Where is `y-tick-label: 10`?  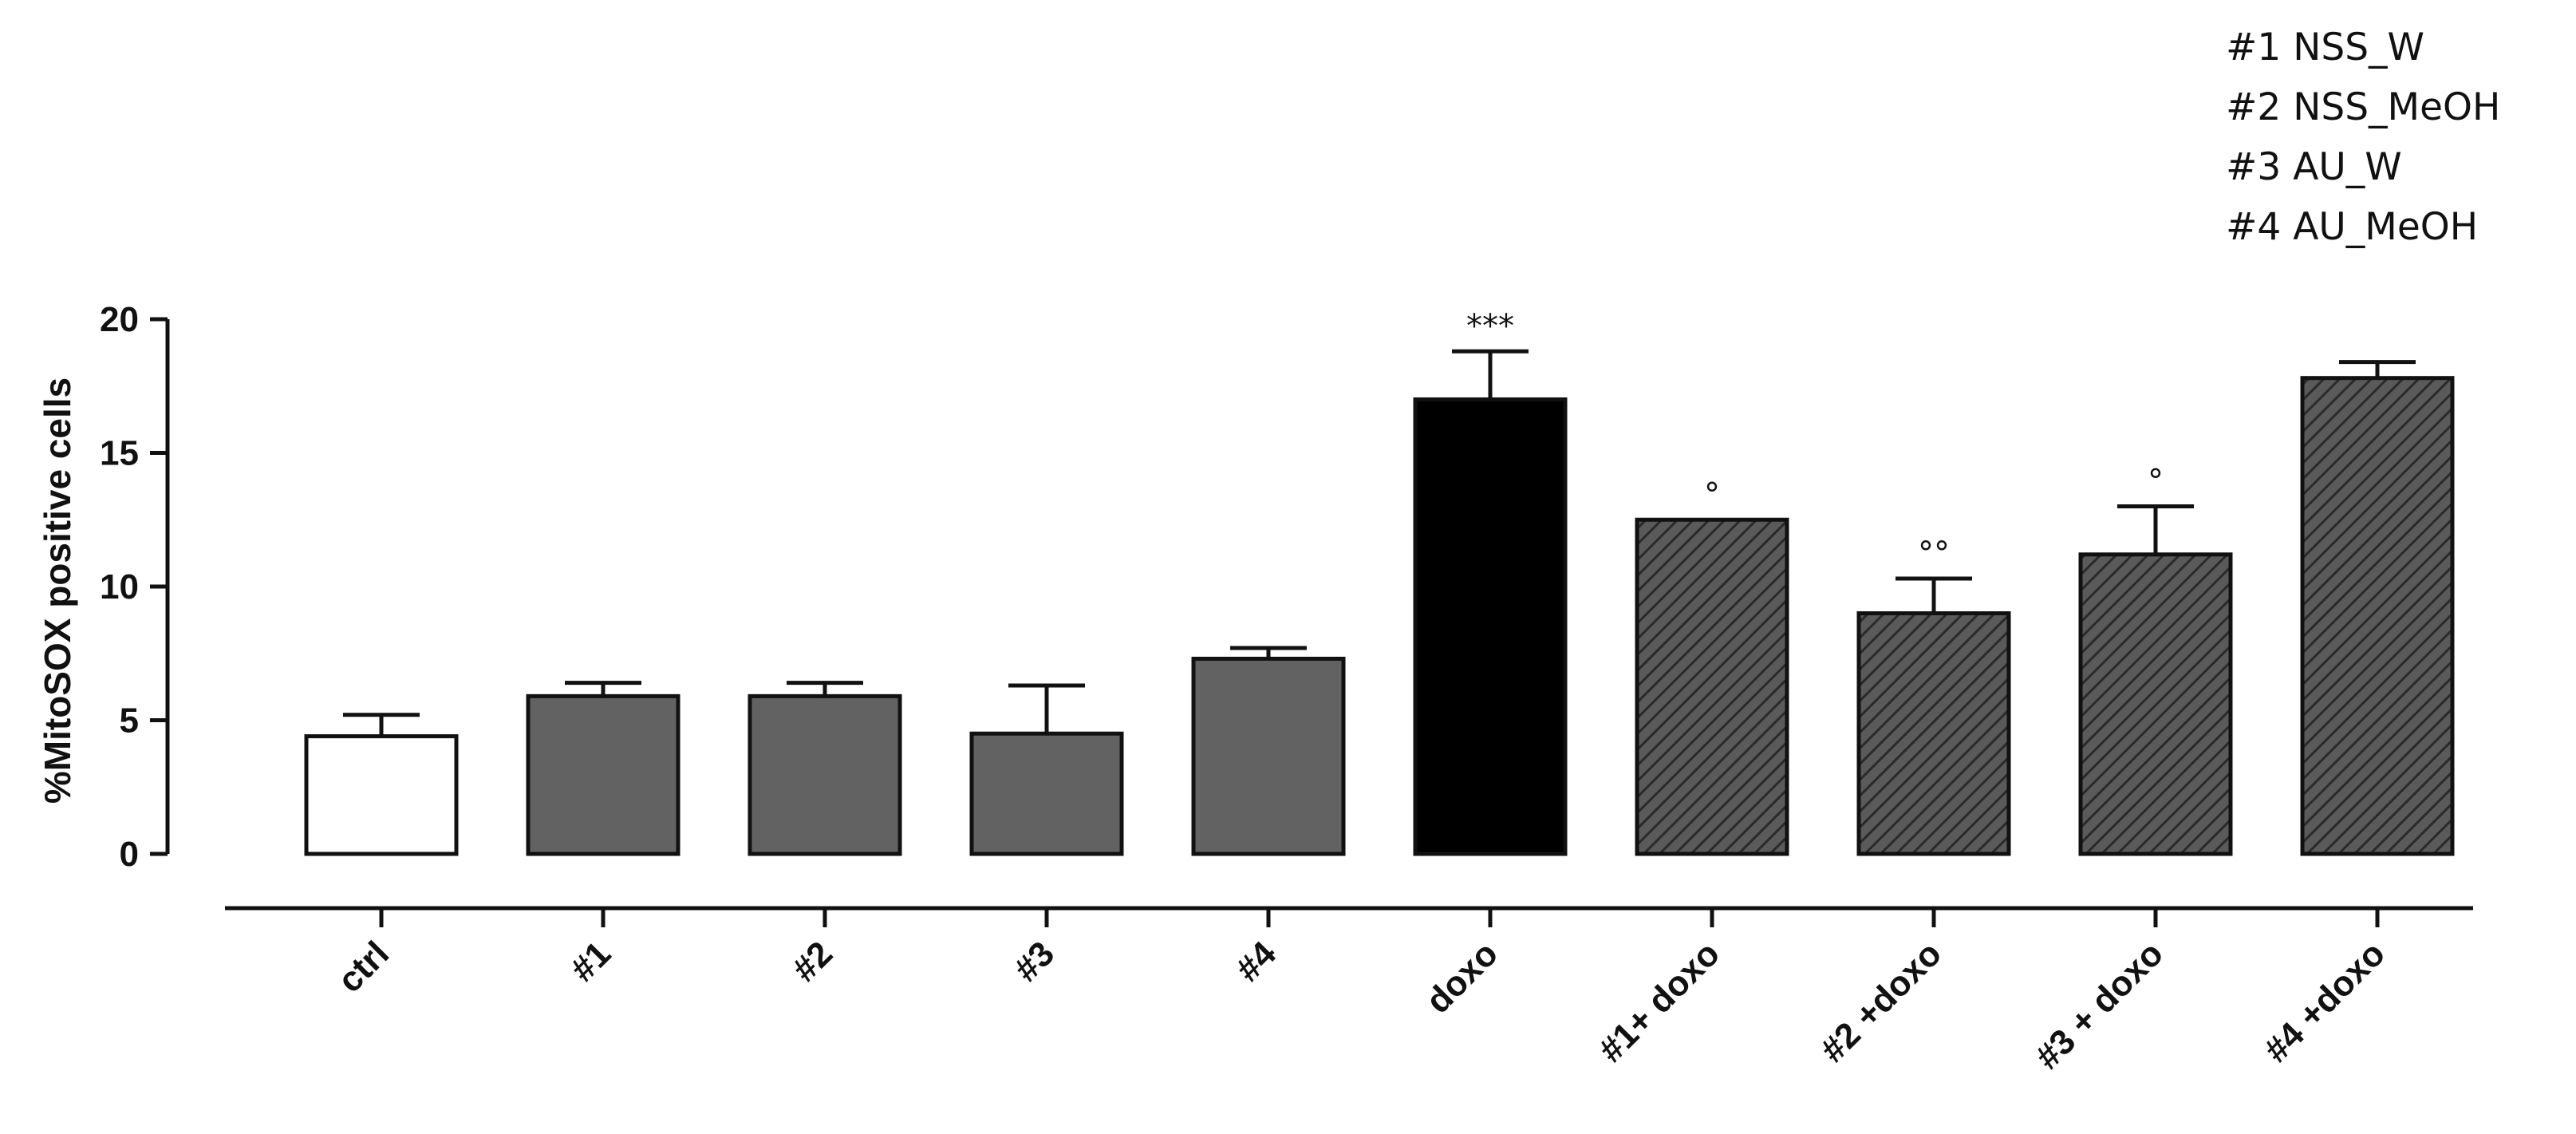 y-tick-label: 10 is located at coordinates (119, 587).